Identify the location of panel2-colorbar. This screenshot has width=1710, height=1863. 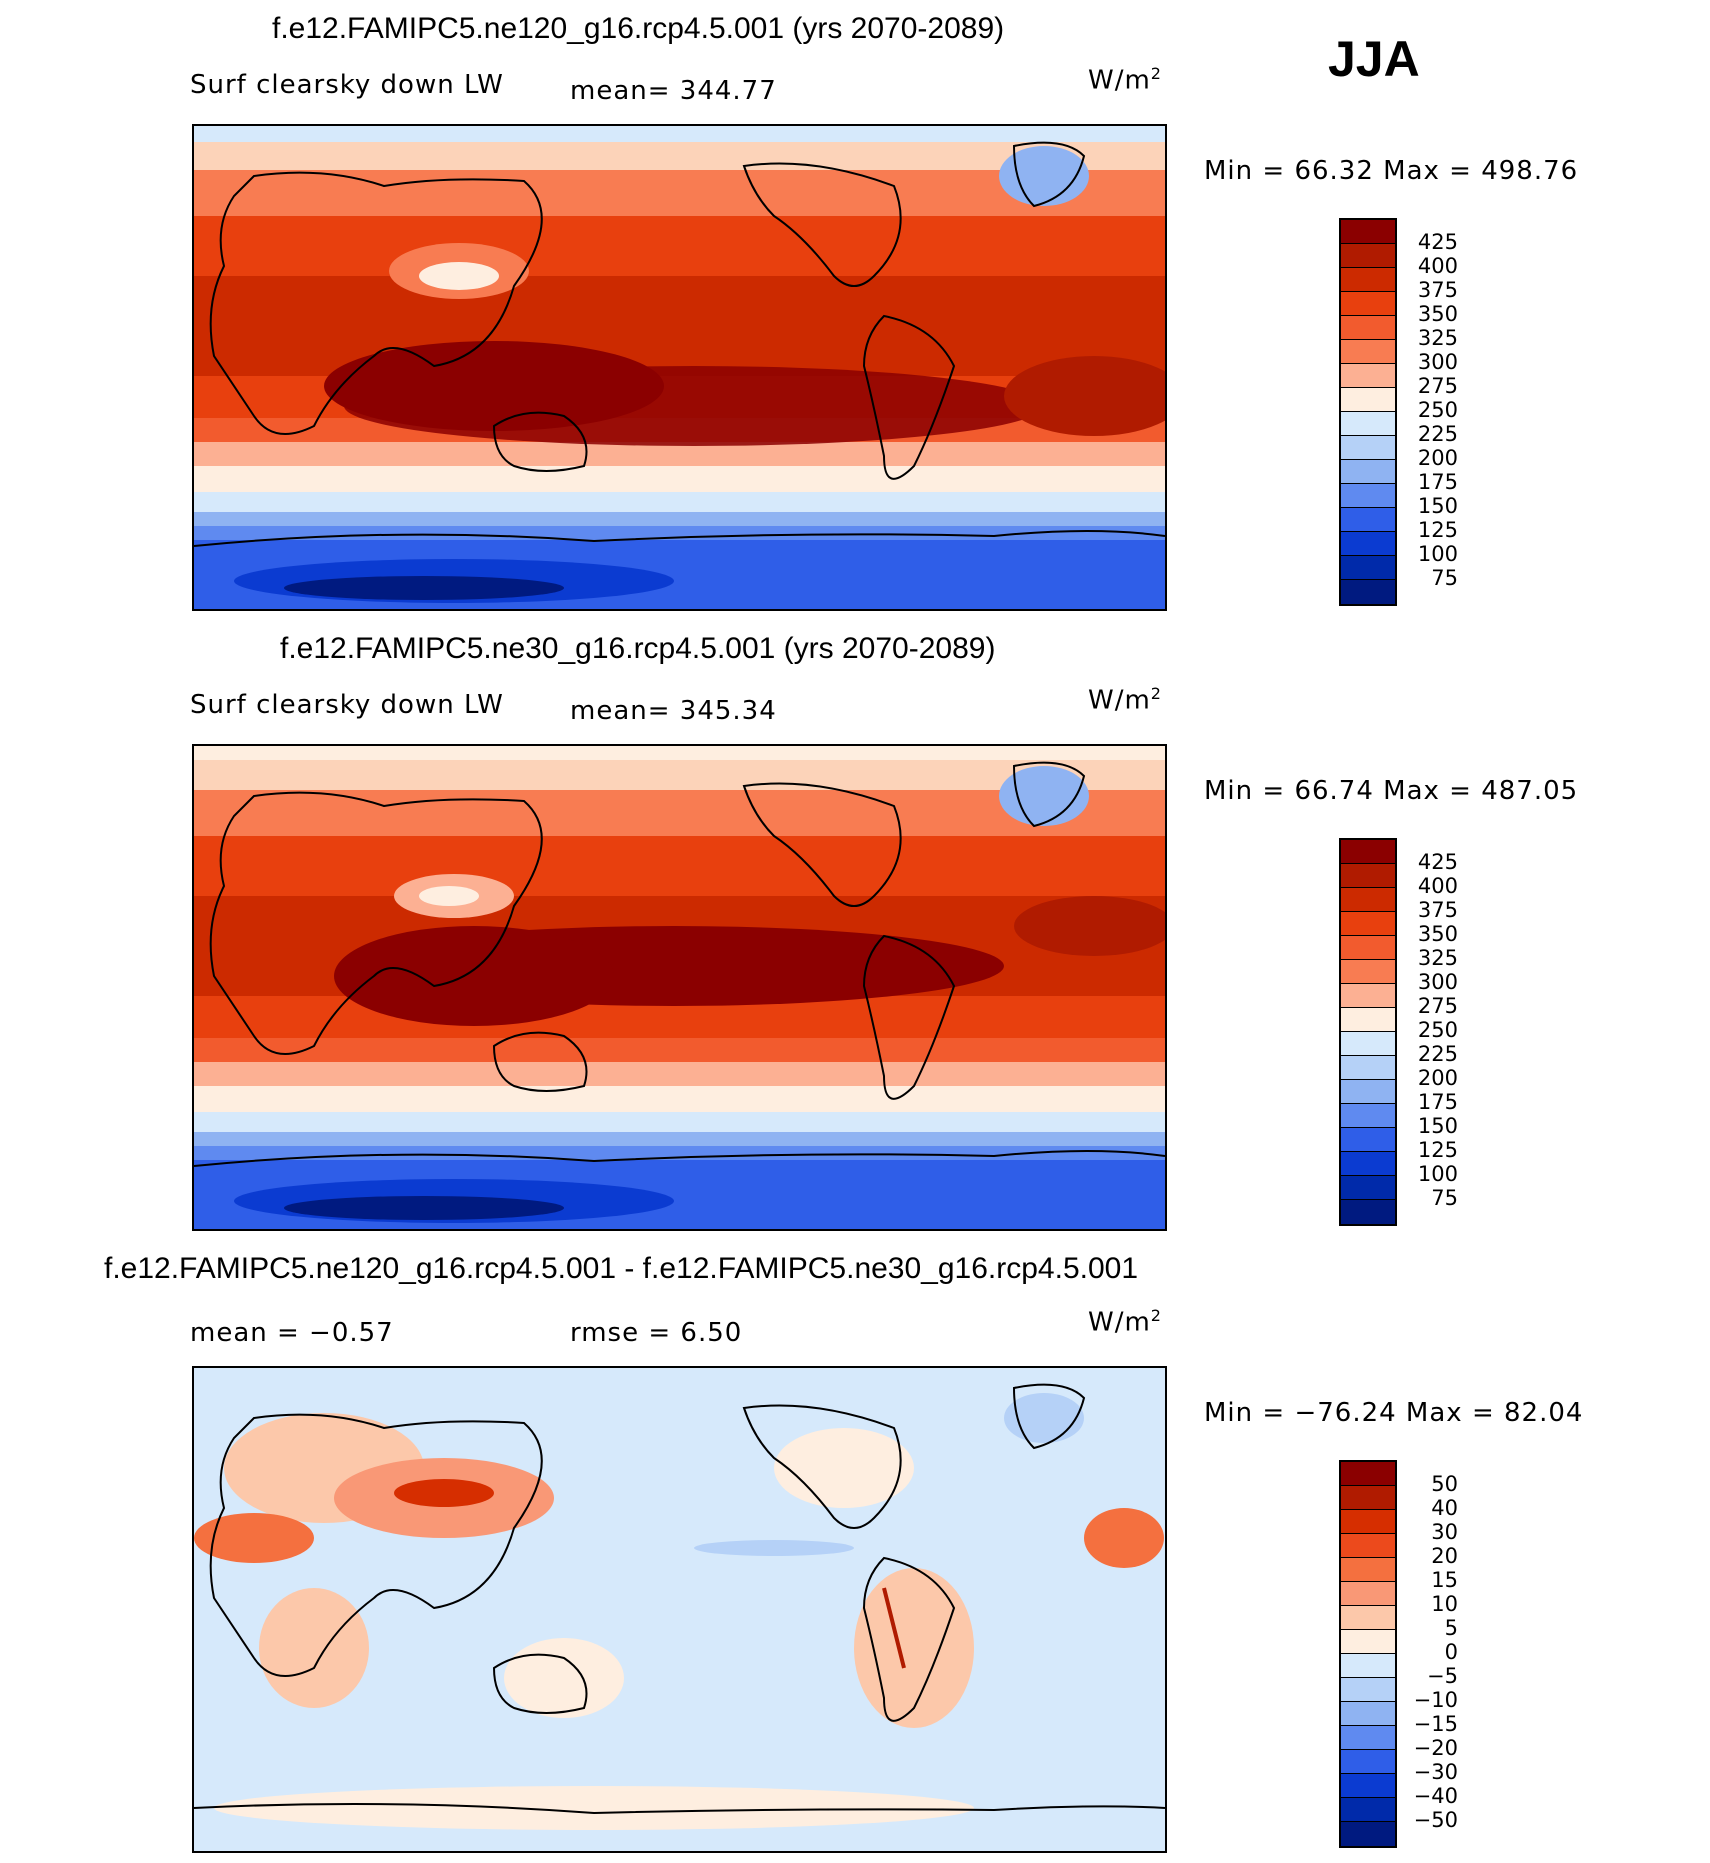
(1368, 1032).